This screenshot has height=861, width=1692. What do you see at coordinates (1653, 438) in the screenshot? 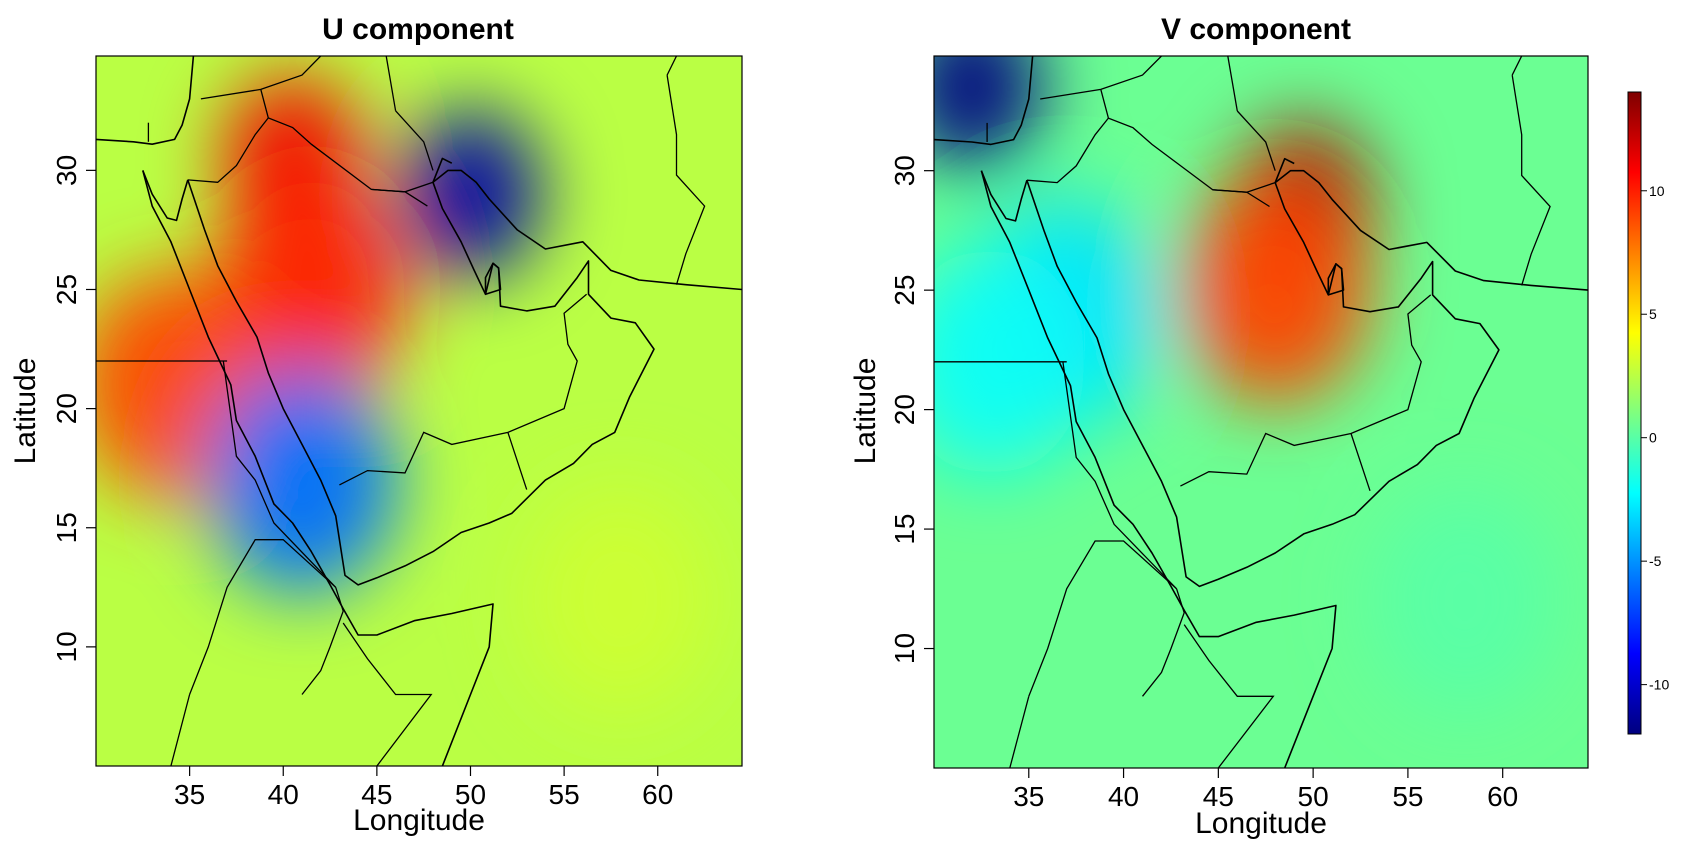
I see `colorbar-tick-label: 0` at bounding box center [1653, 438].